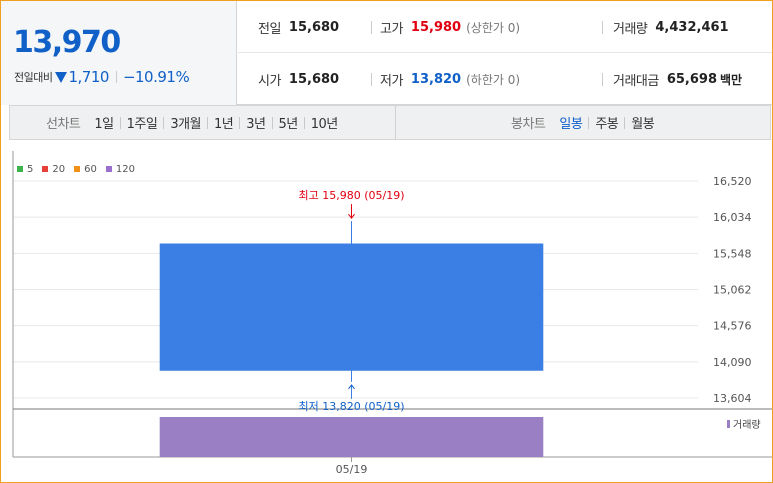 The width and height of the screenshot is (773, 483). What do you see at coordinates (104, 124) in the screenshot?
I see `period-1d: 1일` at bounding box center [104, 124].